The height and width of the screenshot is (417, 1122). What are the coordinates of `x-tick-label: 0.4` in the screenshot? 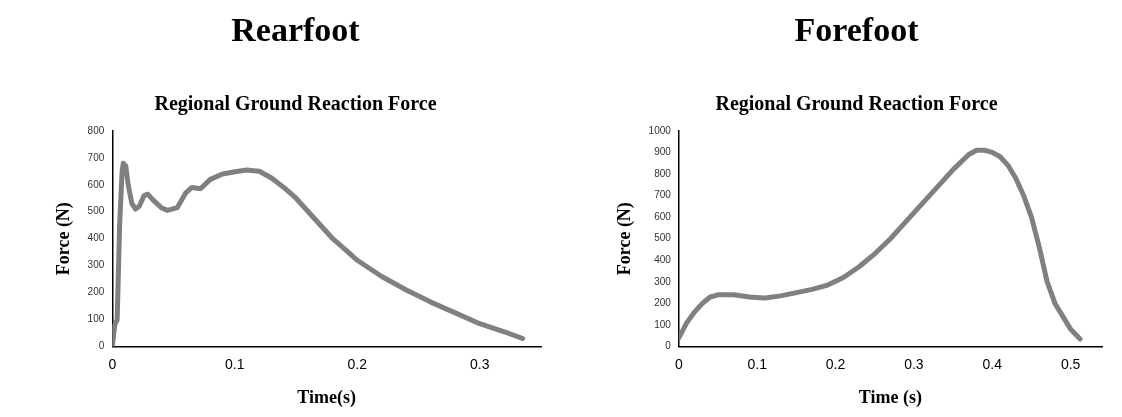 It's located at (992, 363).